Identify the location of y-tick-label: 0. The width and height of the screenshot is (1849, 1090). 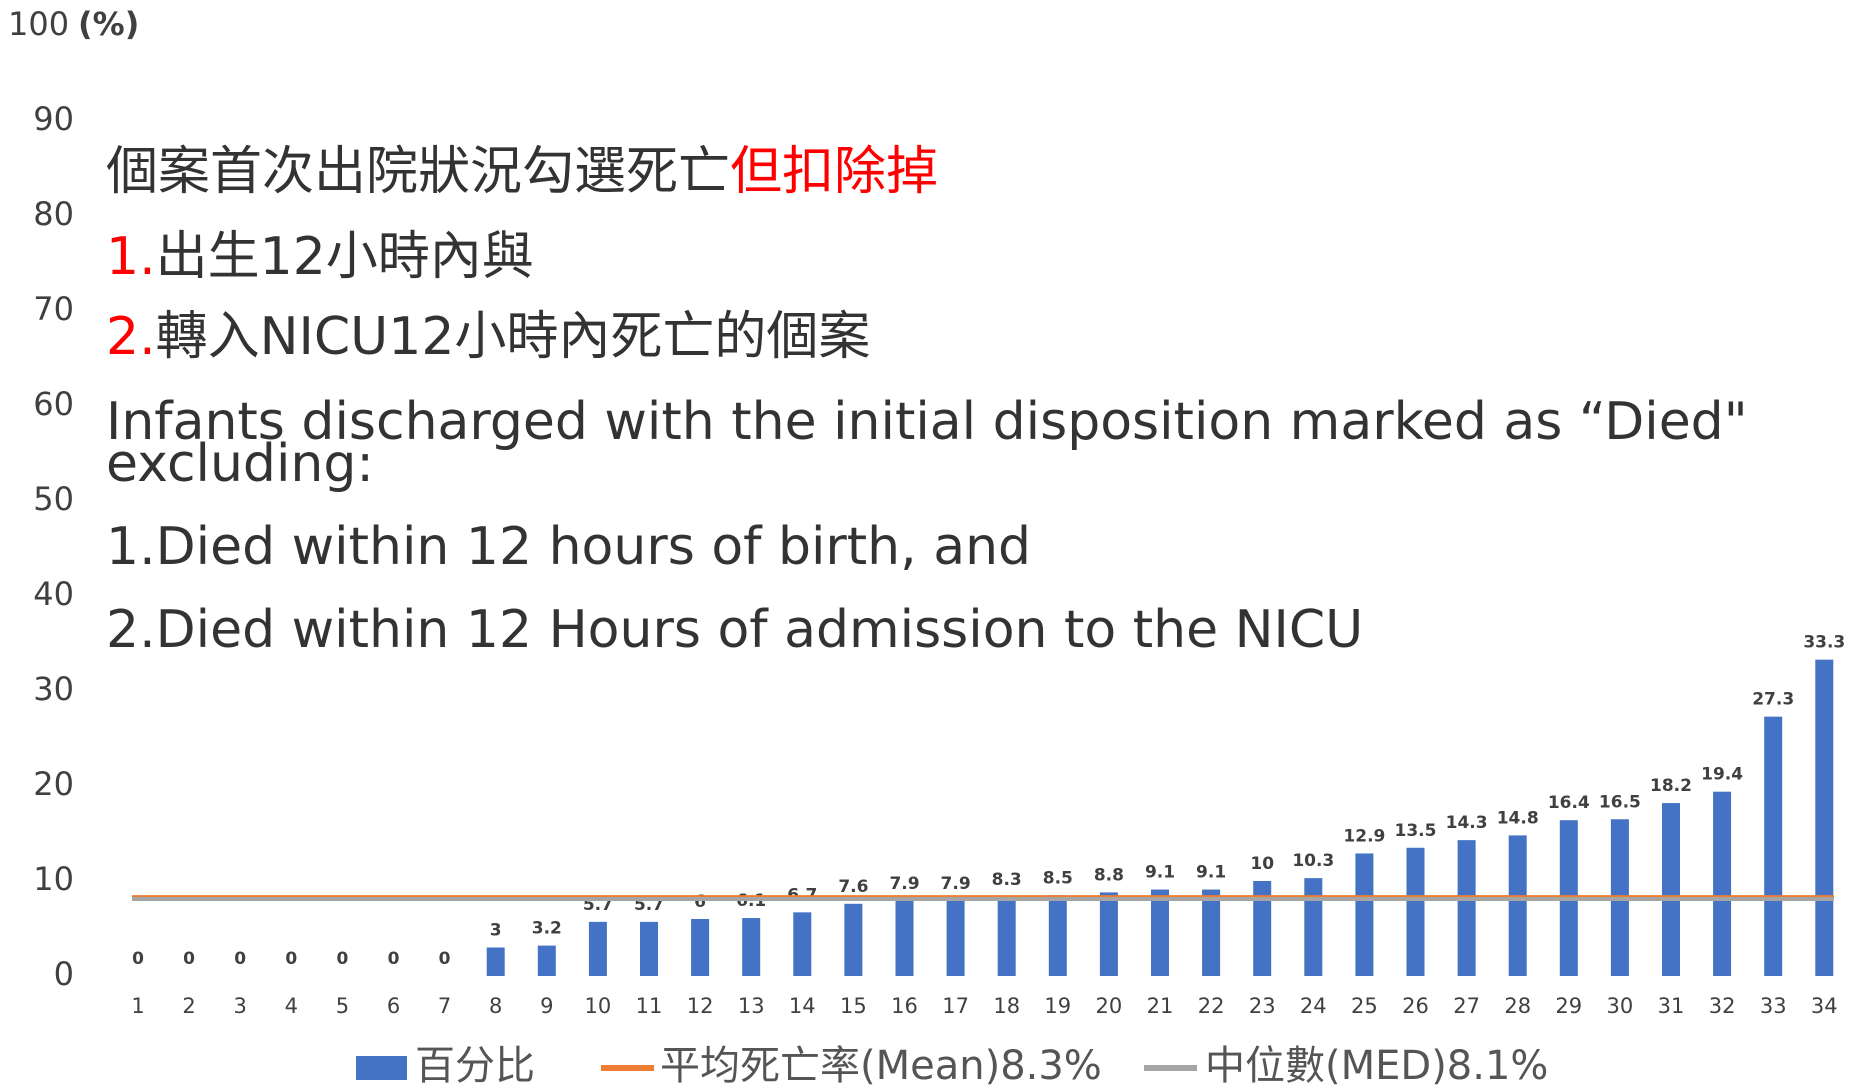
(64, 974).